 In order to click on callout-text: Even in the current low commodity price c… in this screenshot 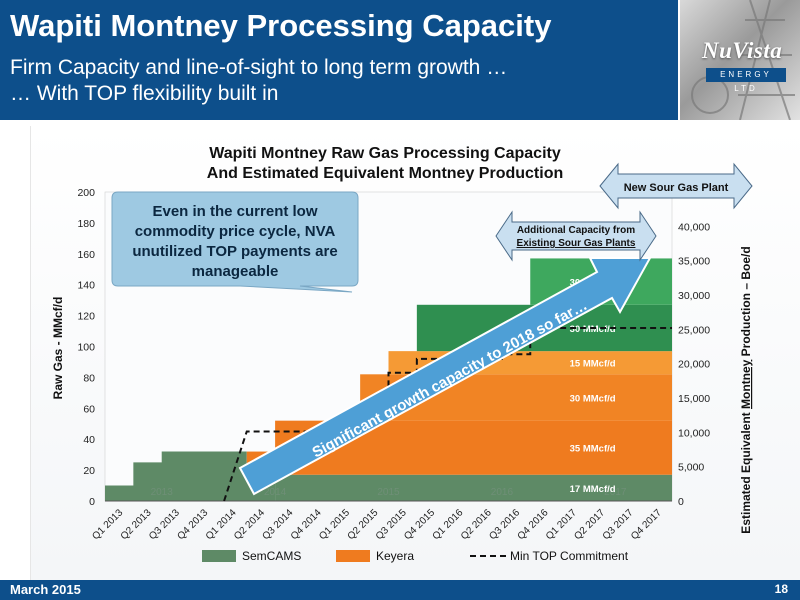, I will do `click(234, 241)`.